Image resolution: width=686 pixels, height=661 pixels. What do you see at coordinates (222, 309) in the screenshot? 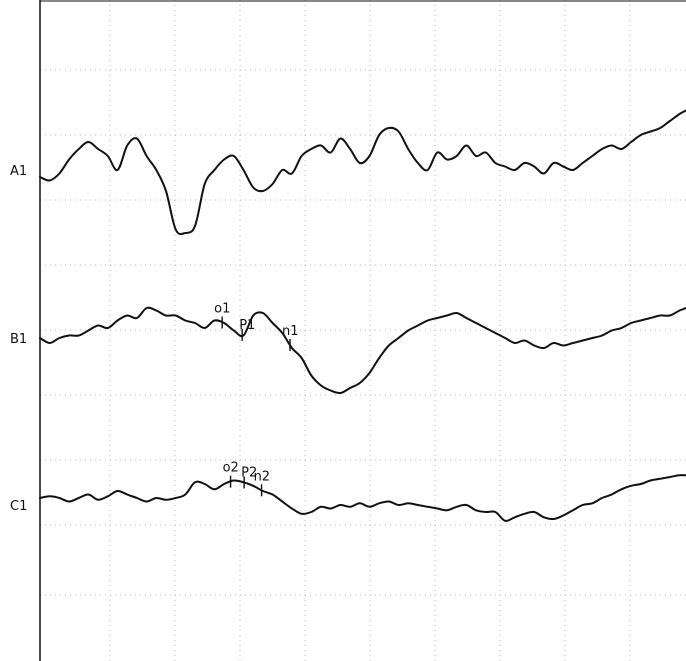
I see `marker-label-o1: o1` at bounding box center [222, 309].